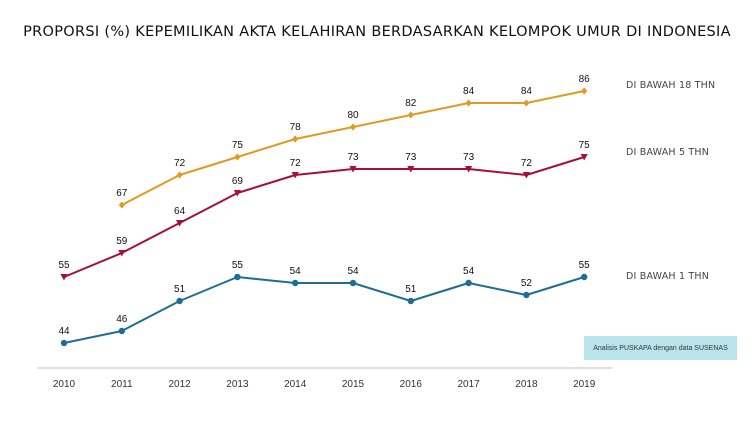  Describe the element at coordinates (353, 157) in the screenshot. I see `data-label-under5-2015: 73` at that location.